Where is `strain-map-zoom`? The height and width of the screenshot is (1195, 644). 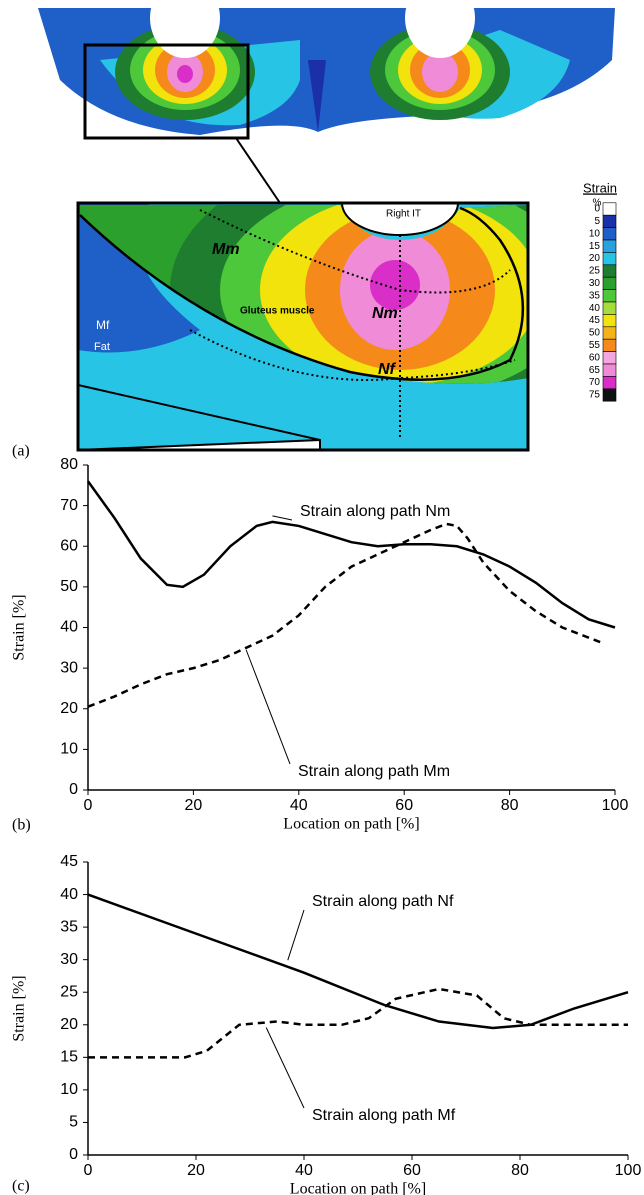
strain-map-zoom is located at coordinates (303, 326).